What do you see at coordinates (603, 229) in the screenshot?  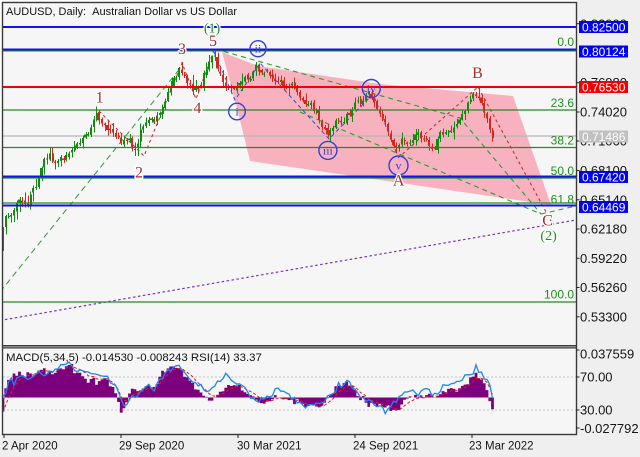 I see `svg-text: 0.62180` at bounding box center [603, 229].